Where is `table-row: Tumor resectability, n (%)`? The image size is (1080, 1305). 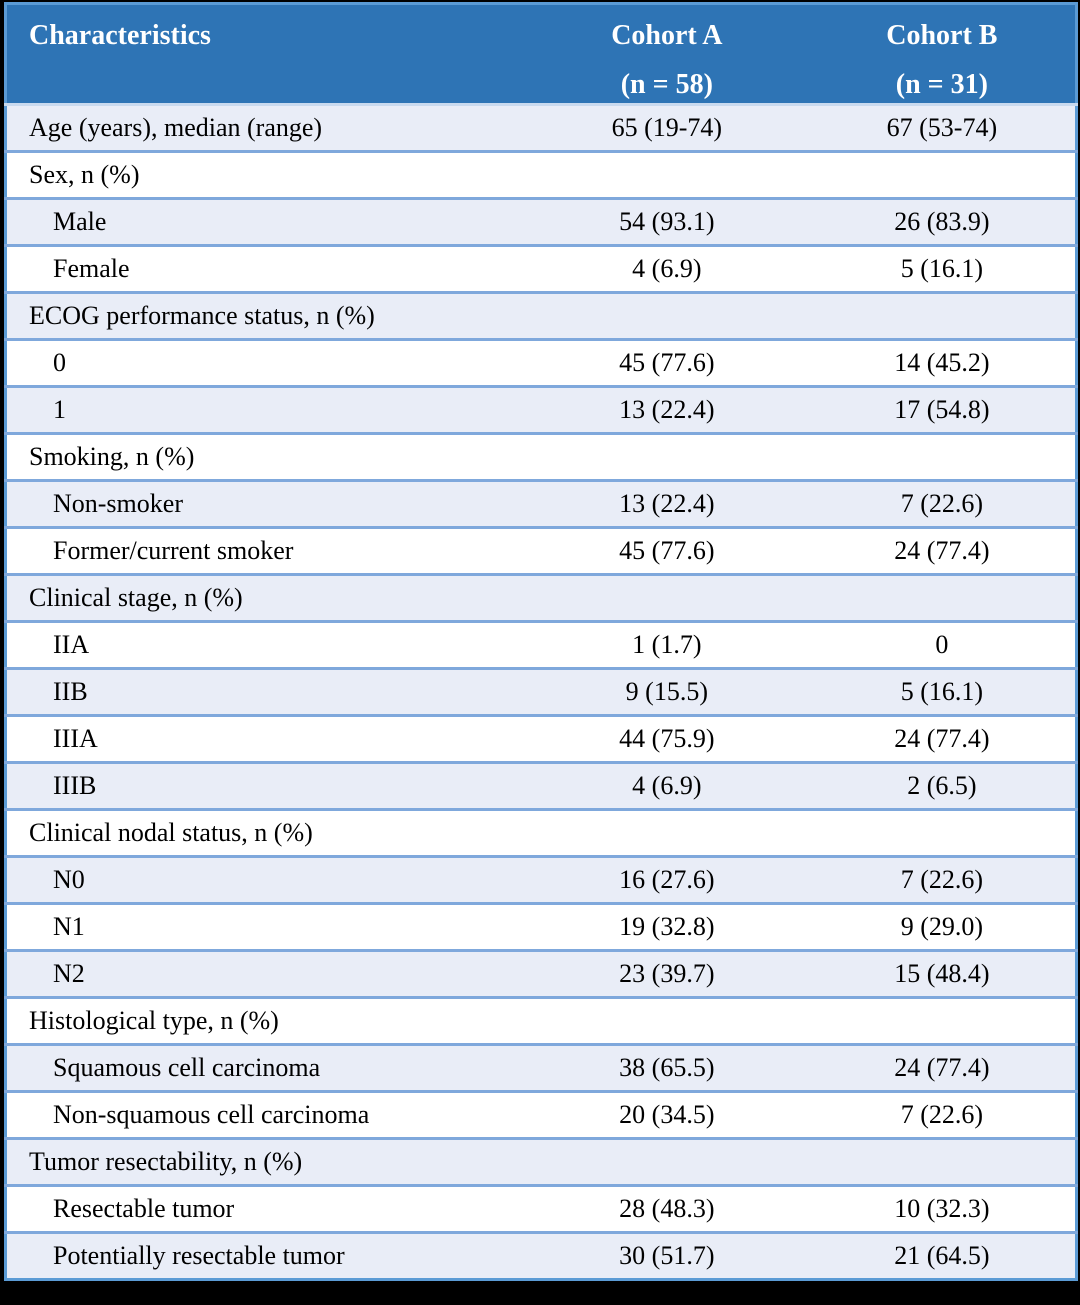
table-row: Tumor resectability, n (%) is located at coordinates (541, 1161).